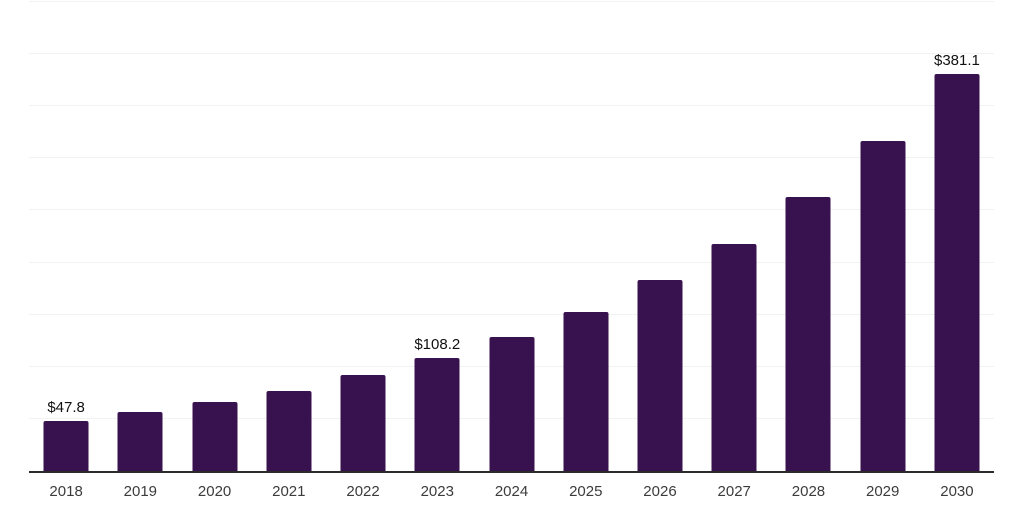 This screenshot has width=1024, height=512. What do you see at coordinates (883, 491) in the screenshot?
I see `x-tick-label: 2029` at bounding box center [883, 491].